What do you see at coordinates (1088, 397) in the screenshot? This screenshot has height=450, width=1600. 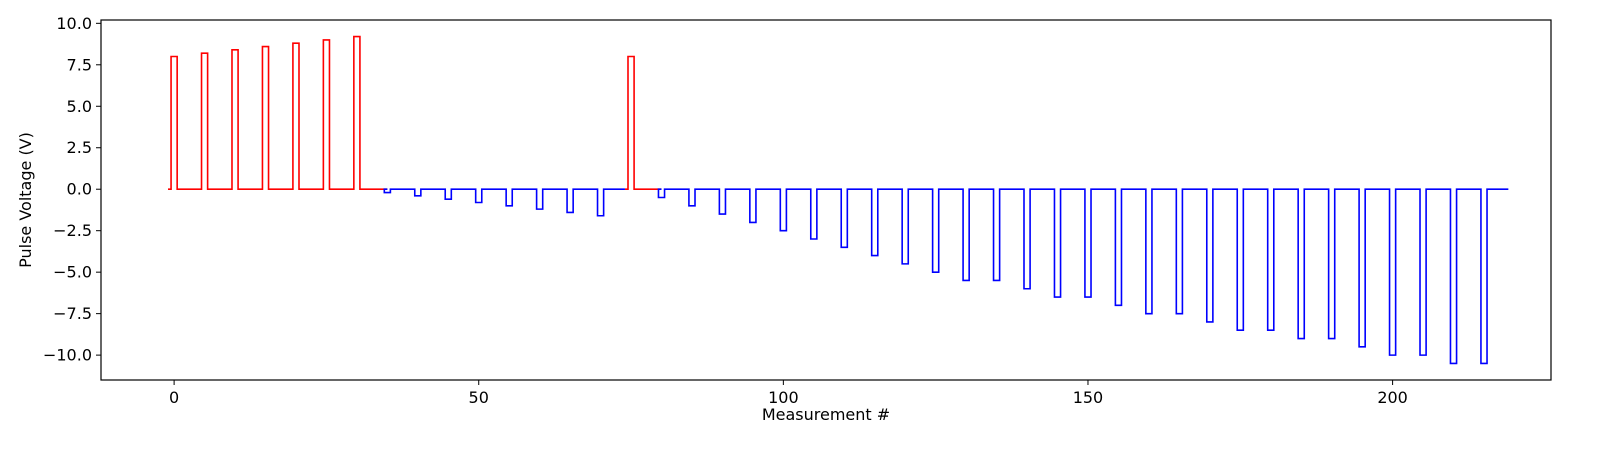 I see `x-tick-label-3: 150` at bounding box center [1088, 397].